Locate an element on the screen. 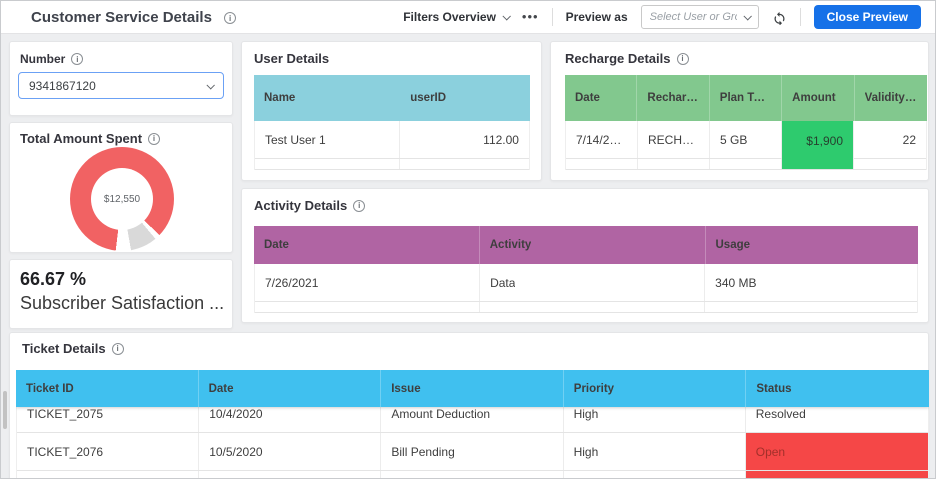  close-preview-button: Close Preview is located at coordinates (867, 17).